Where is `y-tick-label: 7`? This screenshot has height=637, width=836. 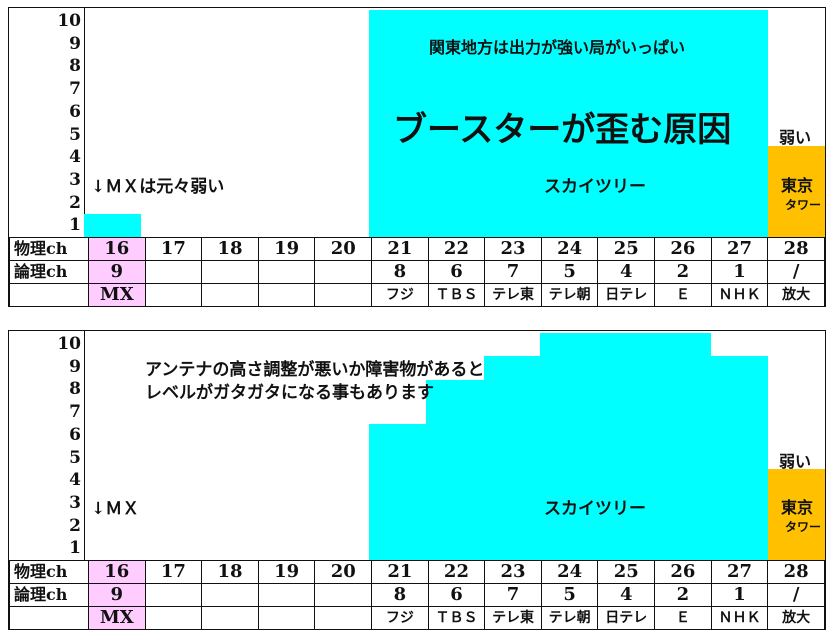
y-tick-label: 7 is located at coordinates (75, 412).